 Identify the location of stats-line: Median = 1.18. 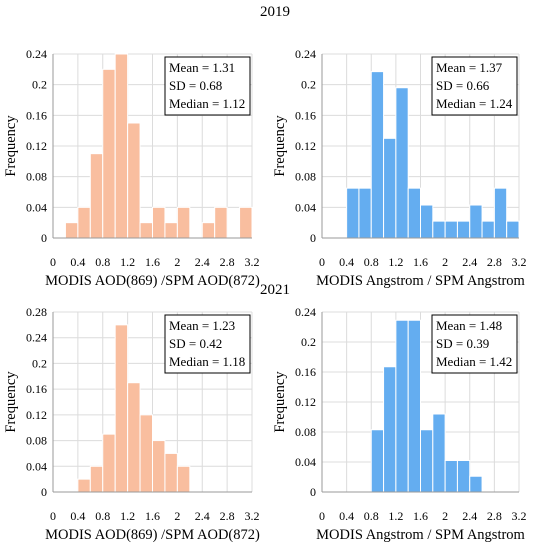
(207, 361).